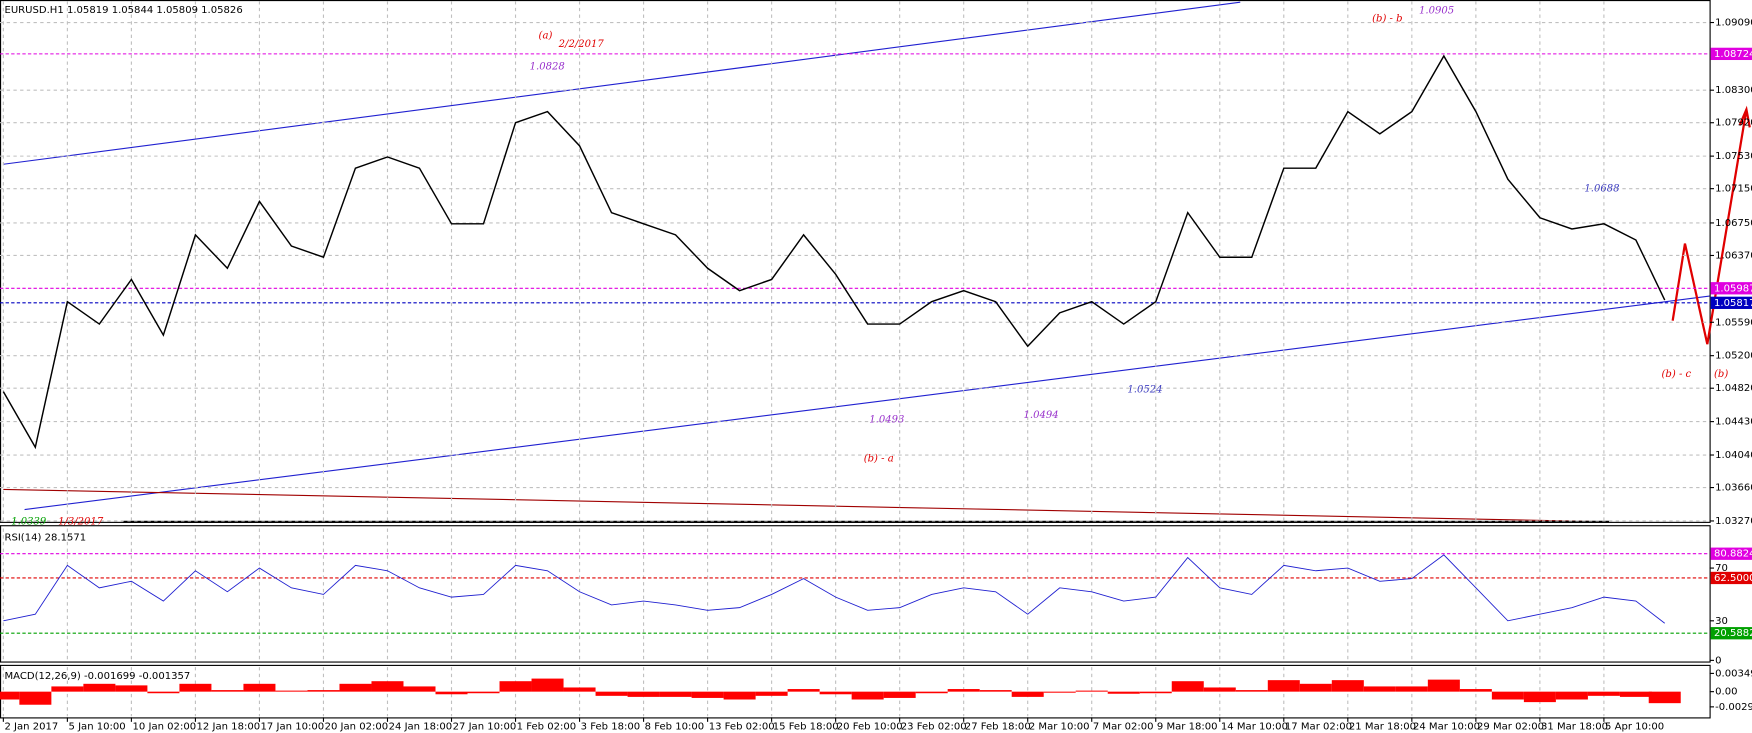 The image size is (1752, 733). What do you see at coordinates (834, 589) in the screenshot?
I see `series-line` at bounding box center [834, 589].